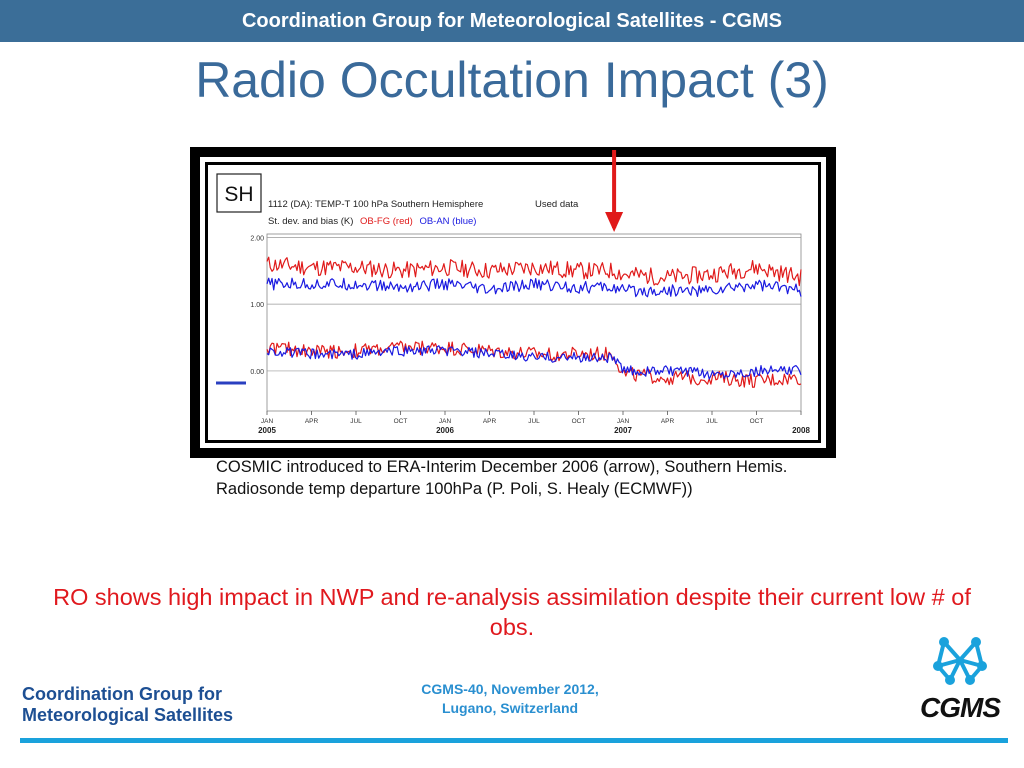 The height and width of the screenshot is (768, 1024). Describe the element at coordinates (257, 372) in the screenshot. I see `y-tick-label-2: 0.00` at that location.